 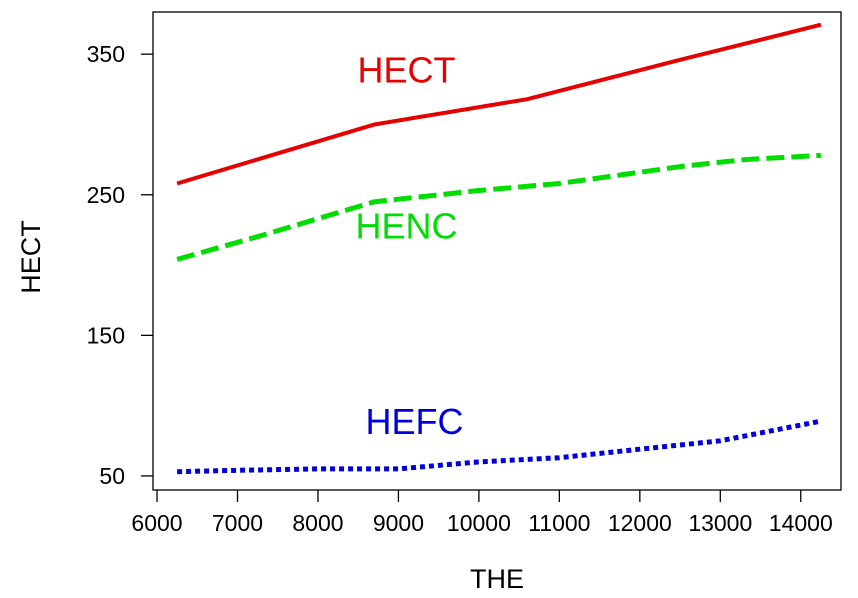 What do you see at coordinates (559, 523) in the screenshot?
I see `x-tick-label: 11000` at bounding box center [559, 523].